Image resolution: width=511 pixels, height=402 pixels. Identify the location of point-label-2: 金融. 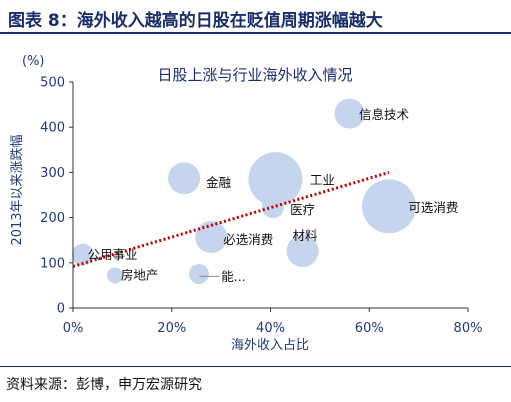
(219, 182).